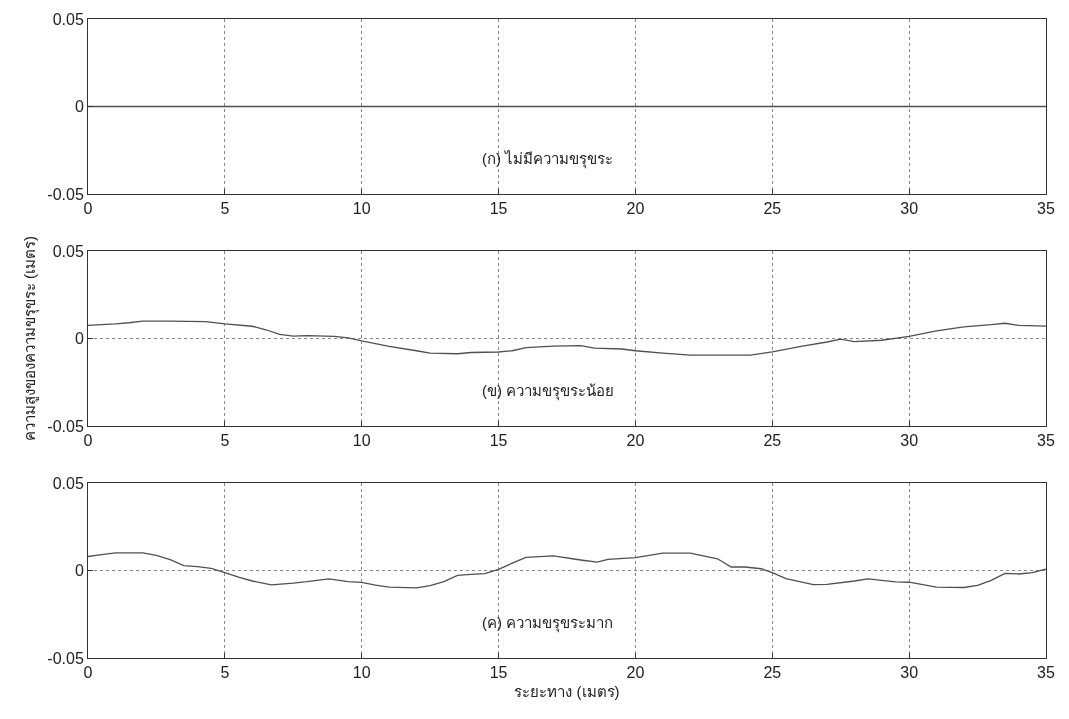  I want to click on x-axis-title: ระยะทาง (เมตร), so click(567, 692).